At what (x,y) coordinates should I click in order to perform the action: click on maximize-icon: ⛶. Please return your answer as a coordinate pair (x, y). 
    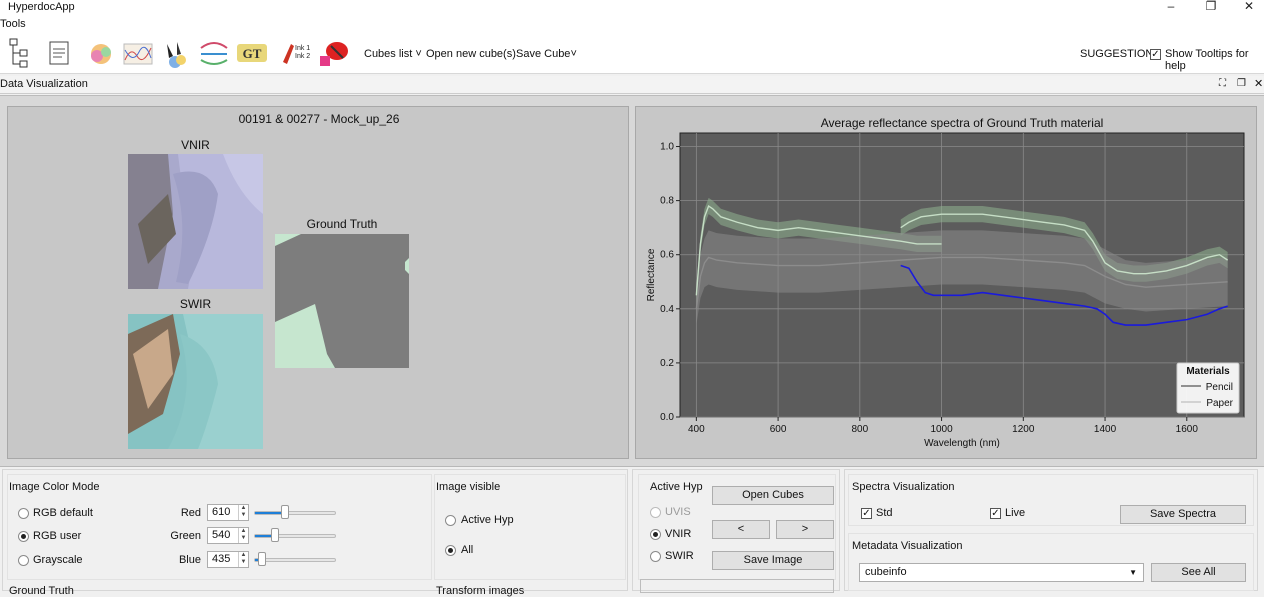
    Looking at the image, I should click on (1222, 83).